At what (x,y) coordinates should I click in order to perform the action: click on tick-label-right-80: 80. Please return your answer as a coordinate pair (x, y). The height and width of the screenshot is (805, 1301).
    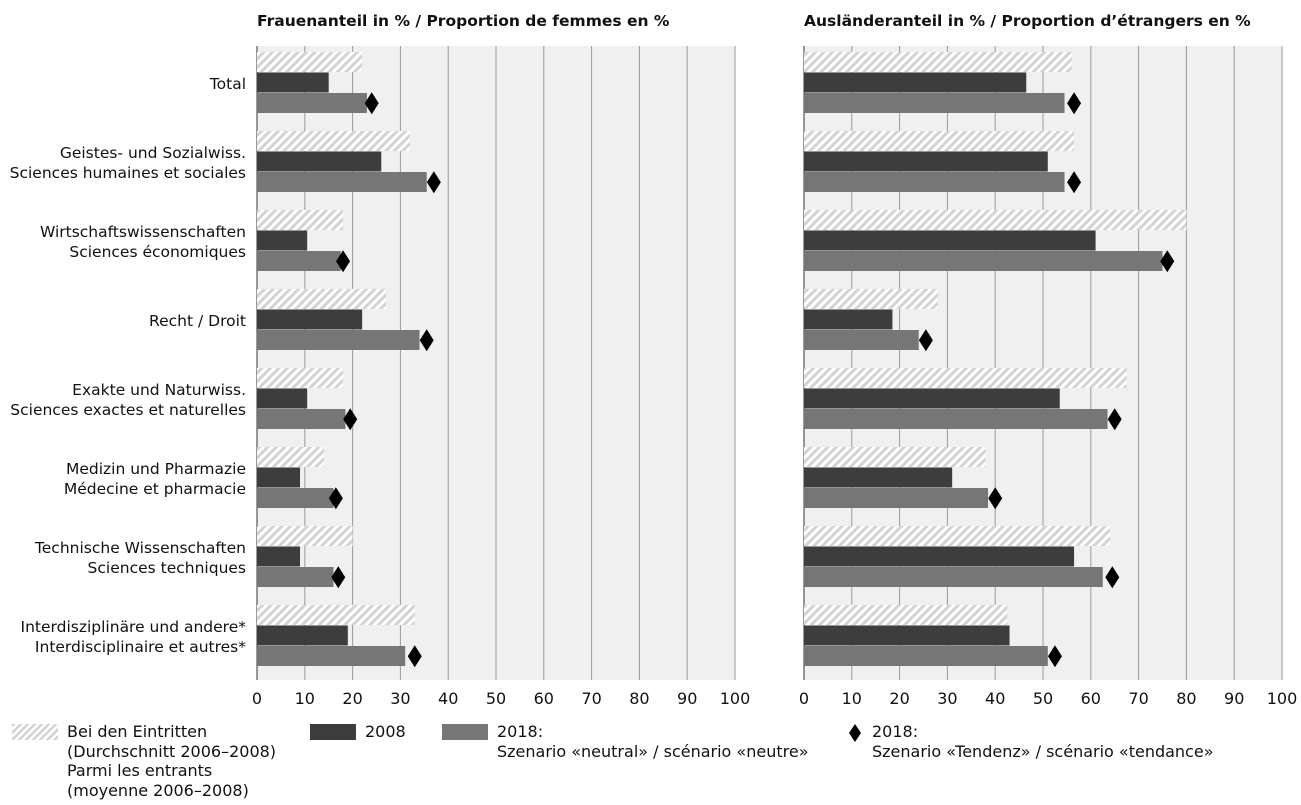
    Looking at the image, I should click on (1186, 698).